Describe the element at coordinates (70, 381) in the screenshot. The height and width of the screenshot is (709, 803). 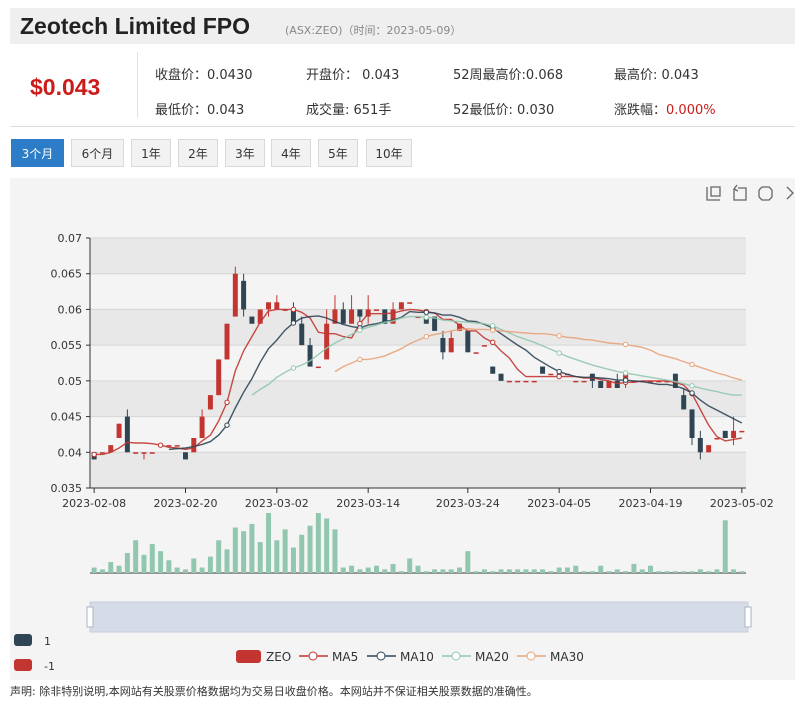
I see `y-tick-label: 0.05` at that location.